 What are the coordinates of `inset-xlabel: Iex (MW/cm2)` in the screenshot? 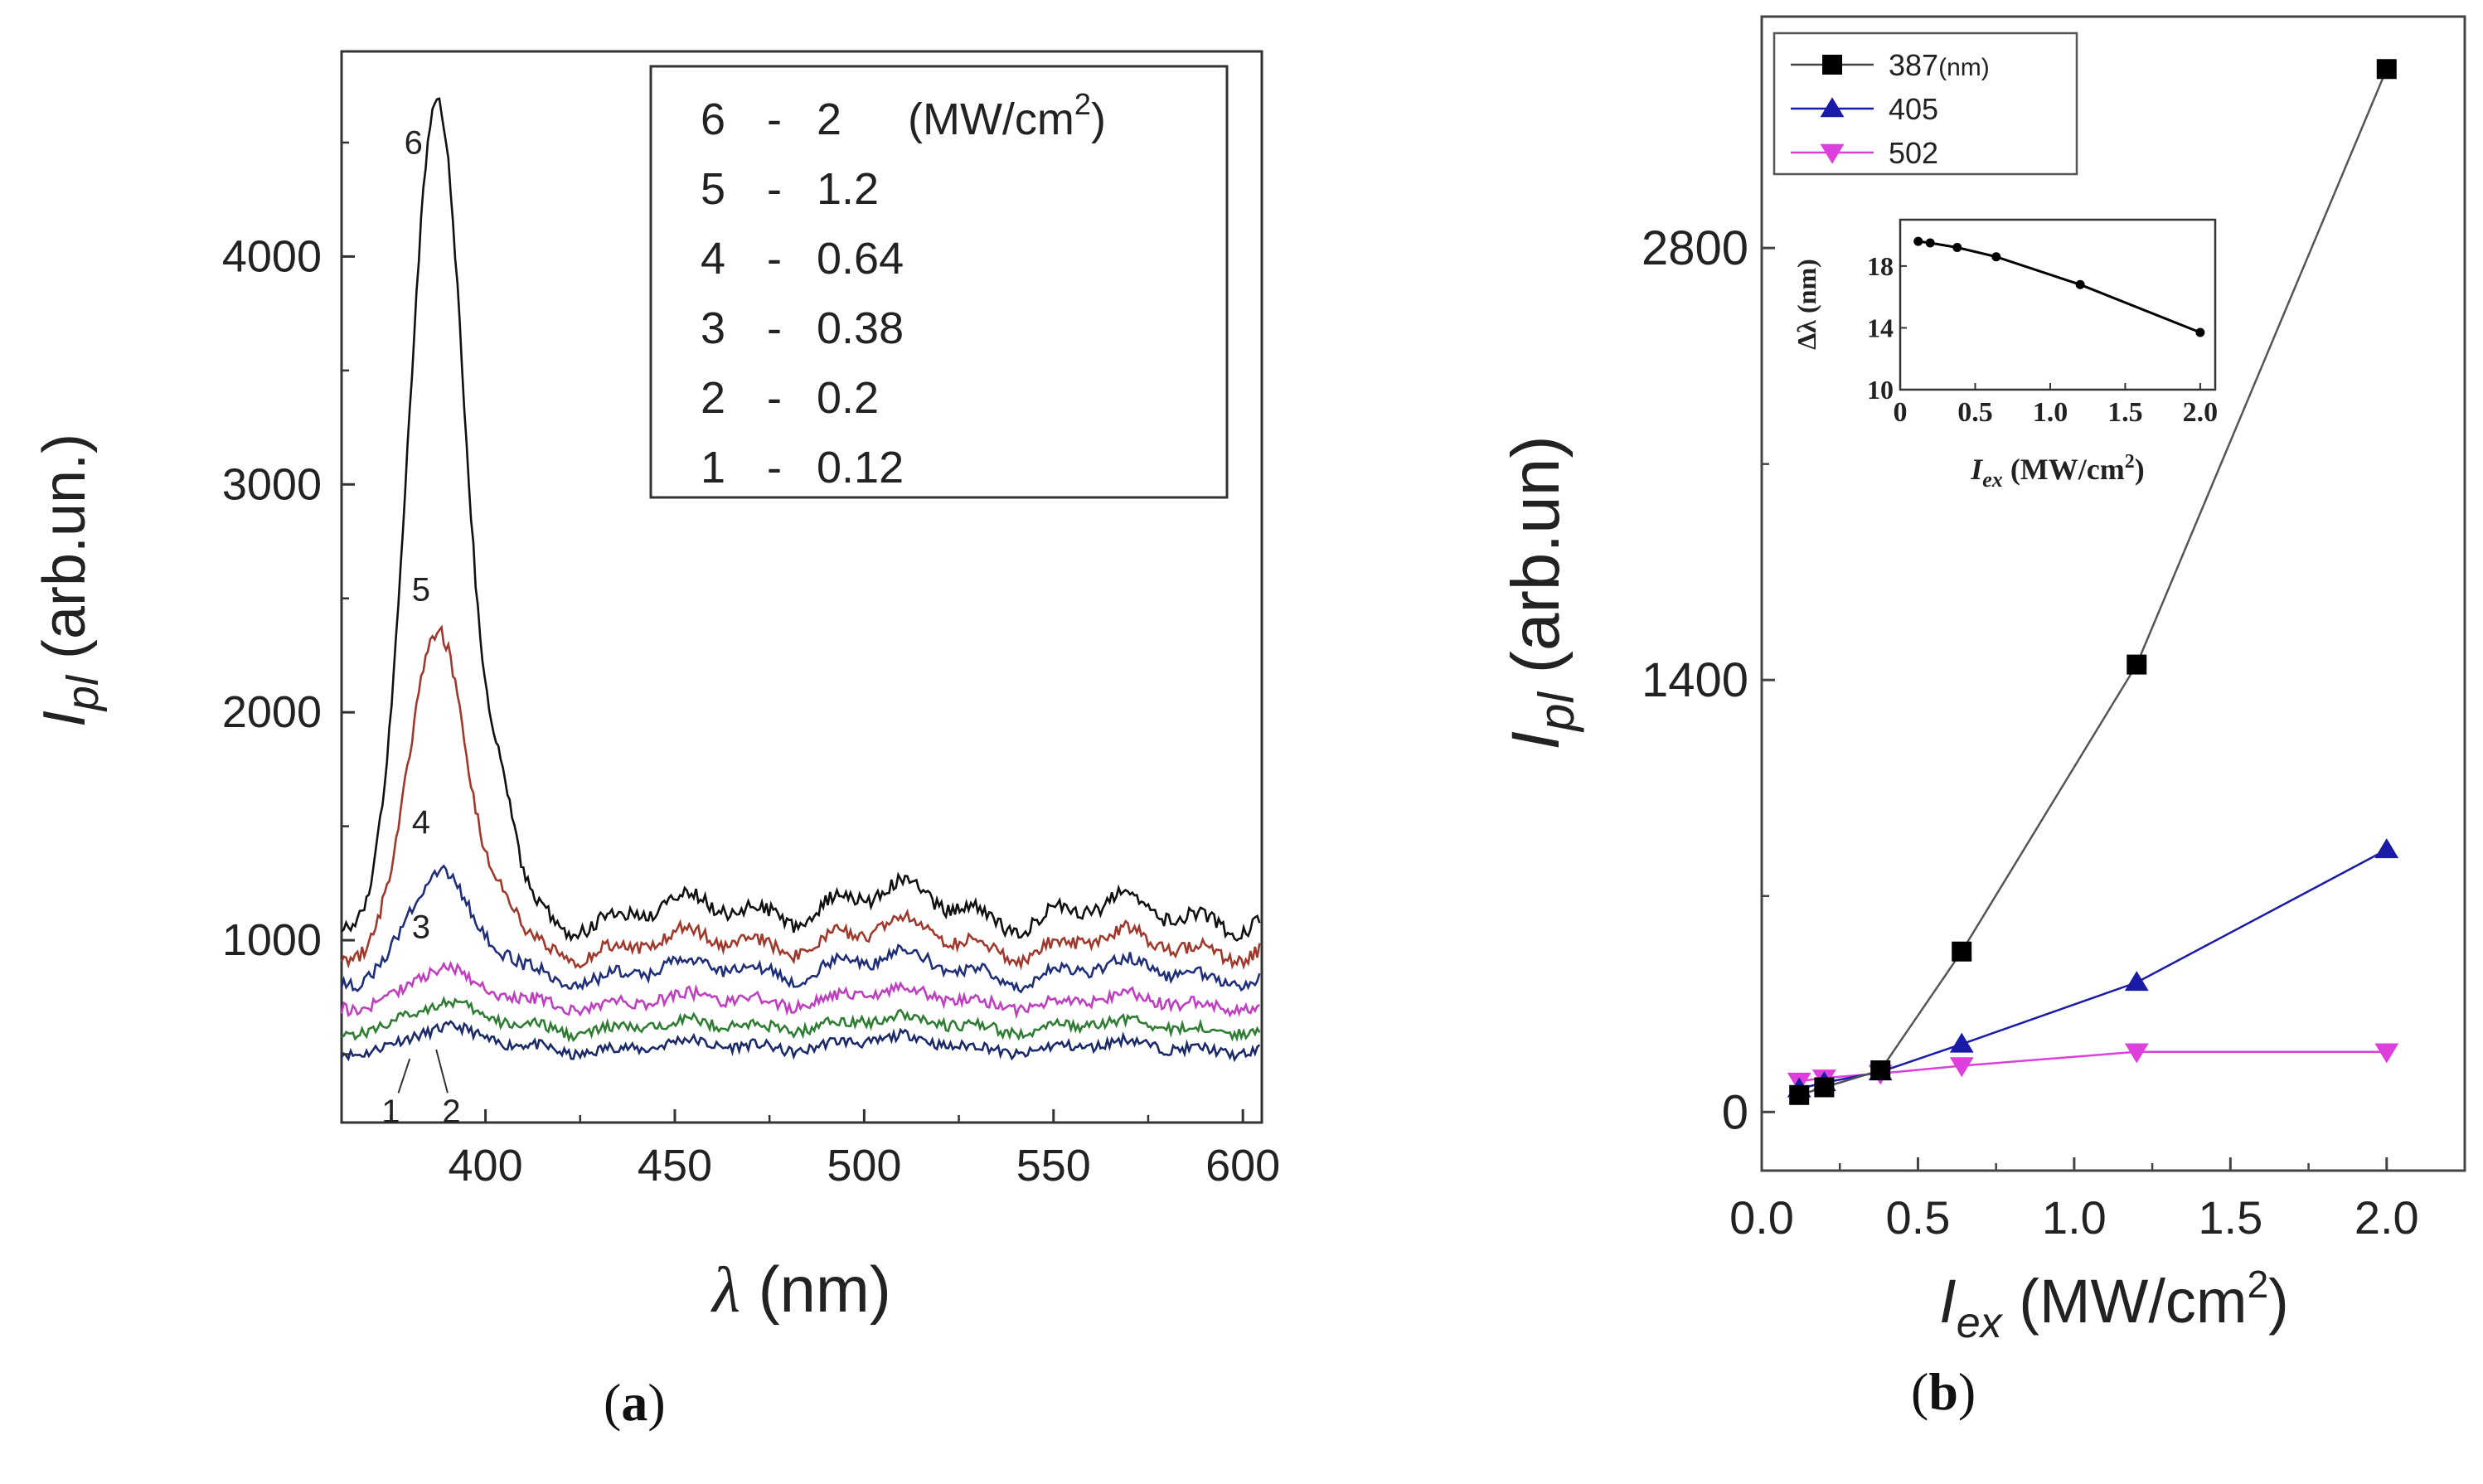 It's located at (2057, 471).